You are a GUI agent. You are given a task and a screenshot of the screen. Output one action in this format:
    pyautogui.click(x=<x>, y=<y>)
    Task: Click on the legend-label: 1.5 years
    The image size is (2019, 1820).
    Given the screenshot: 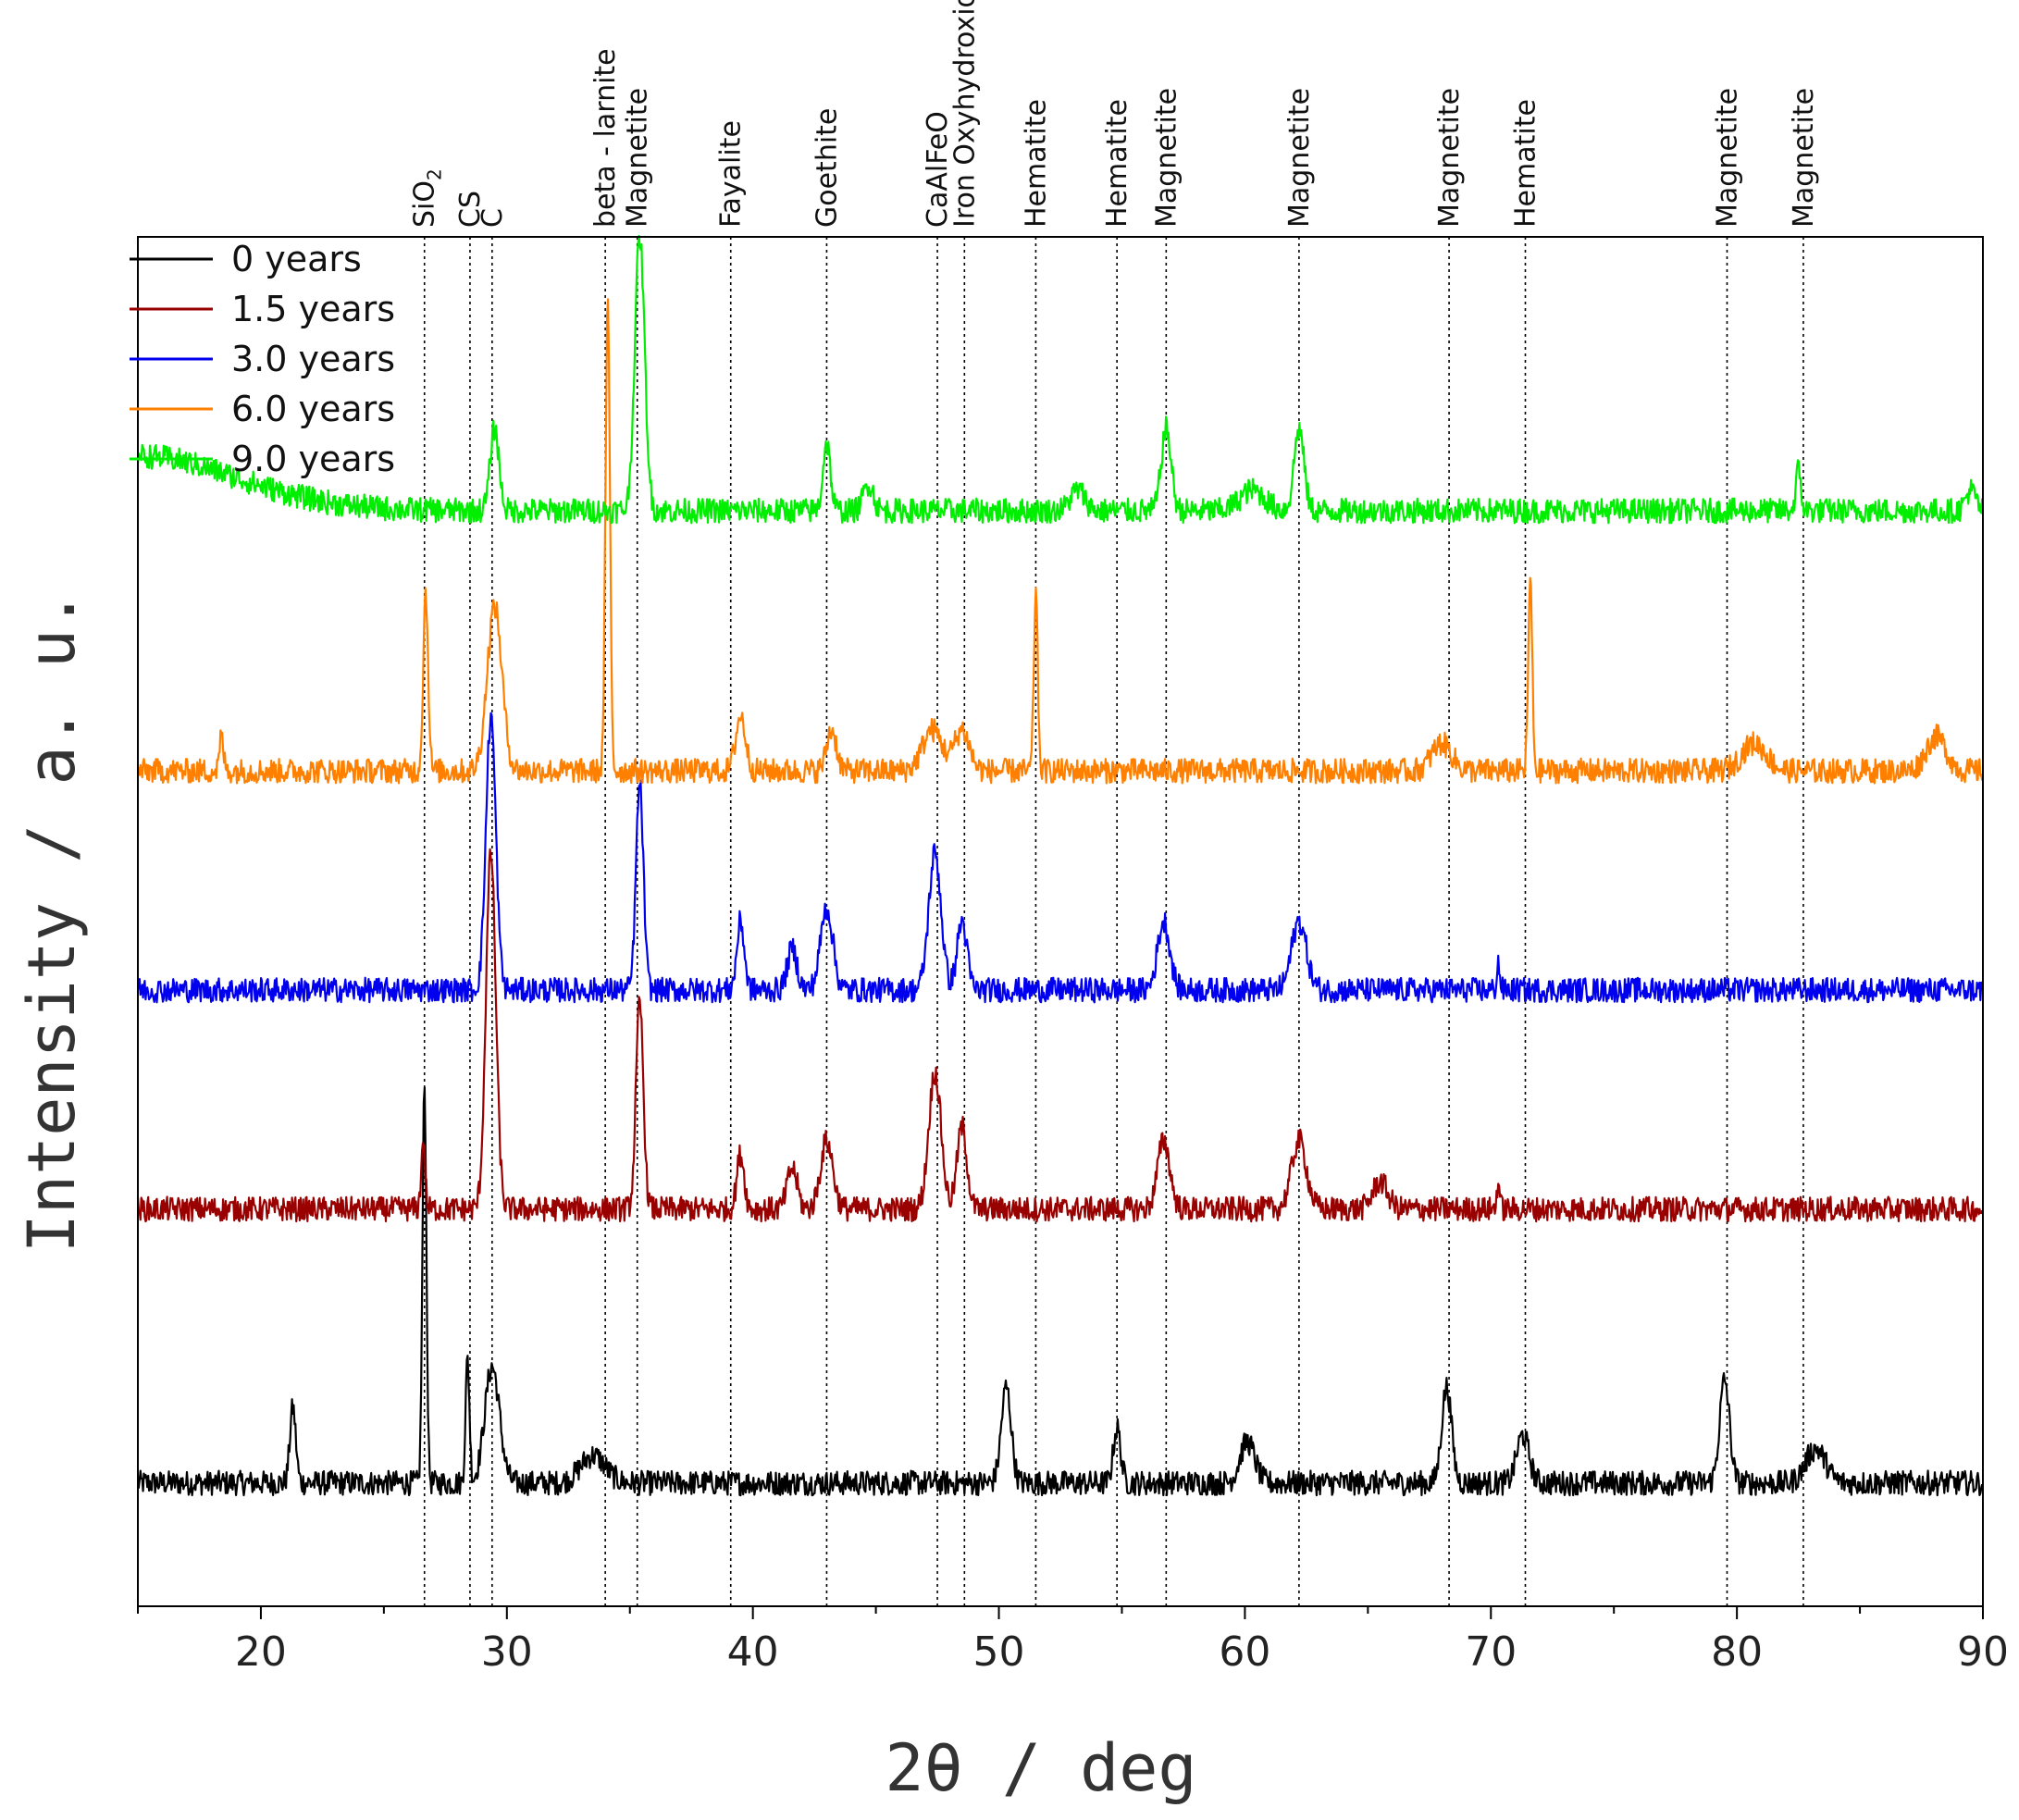 What is the action you would take?
    pyautogui.click(x=313, y=309)
    